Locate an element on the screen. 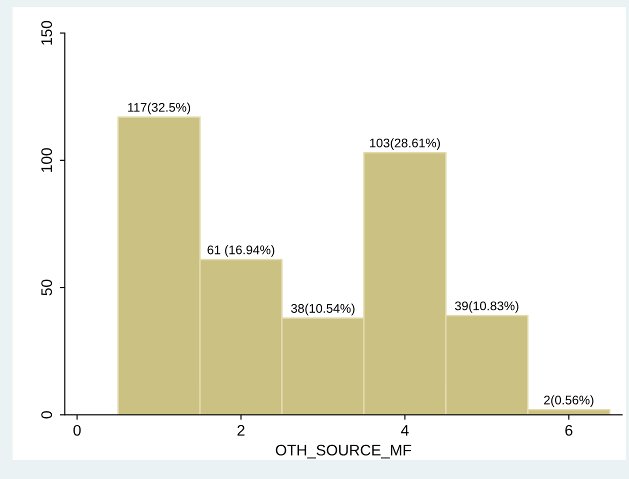 This screenshot has height=479, width=629. data-label: 61 (16.94%) is located at coordinates (241, 251).